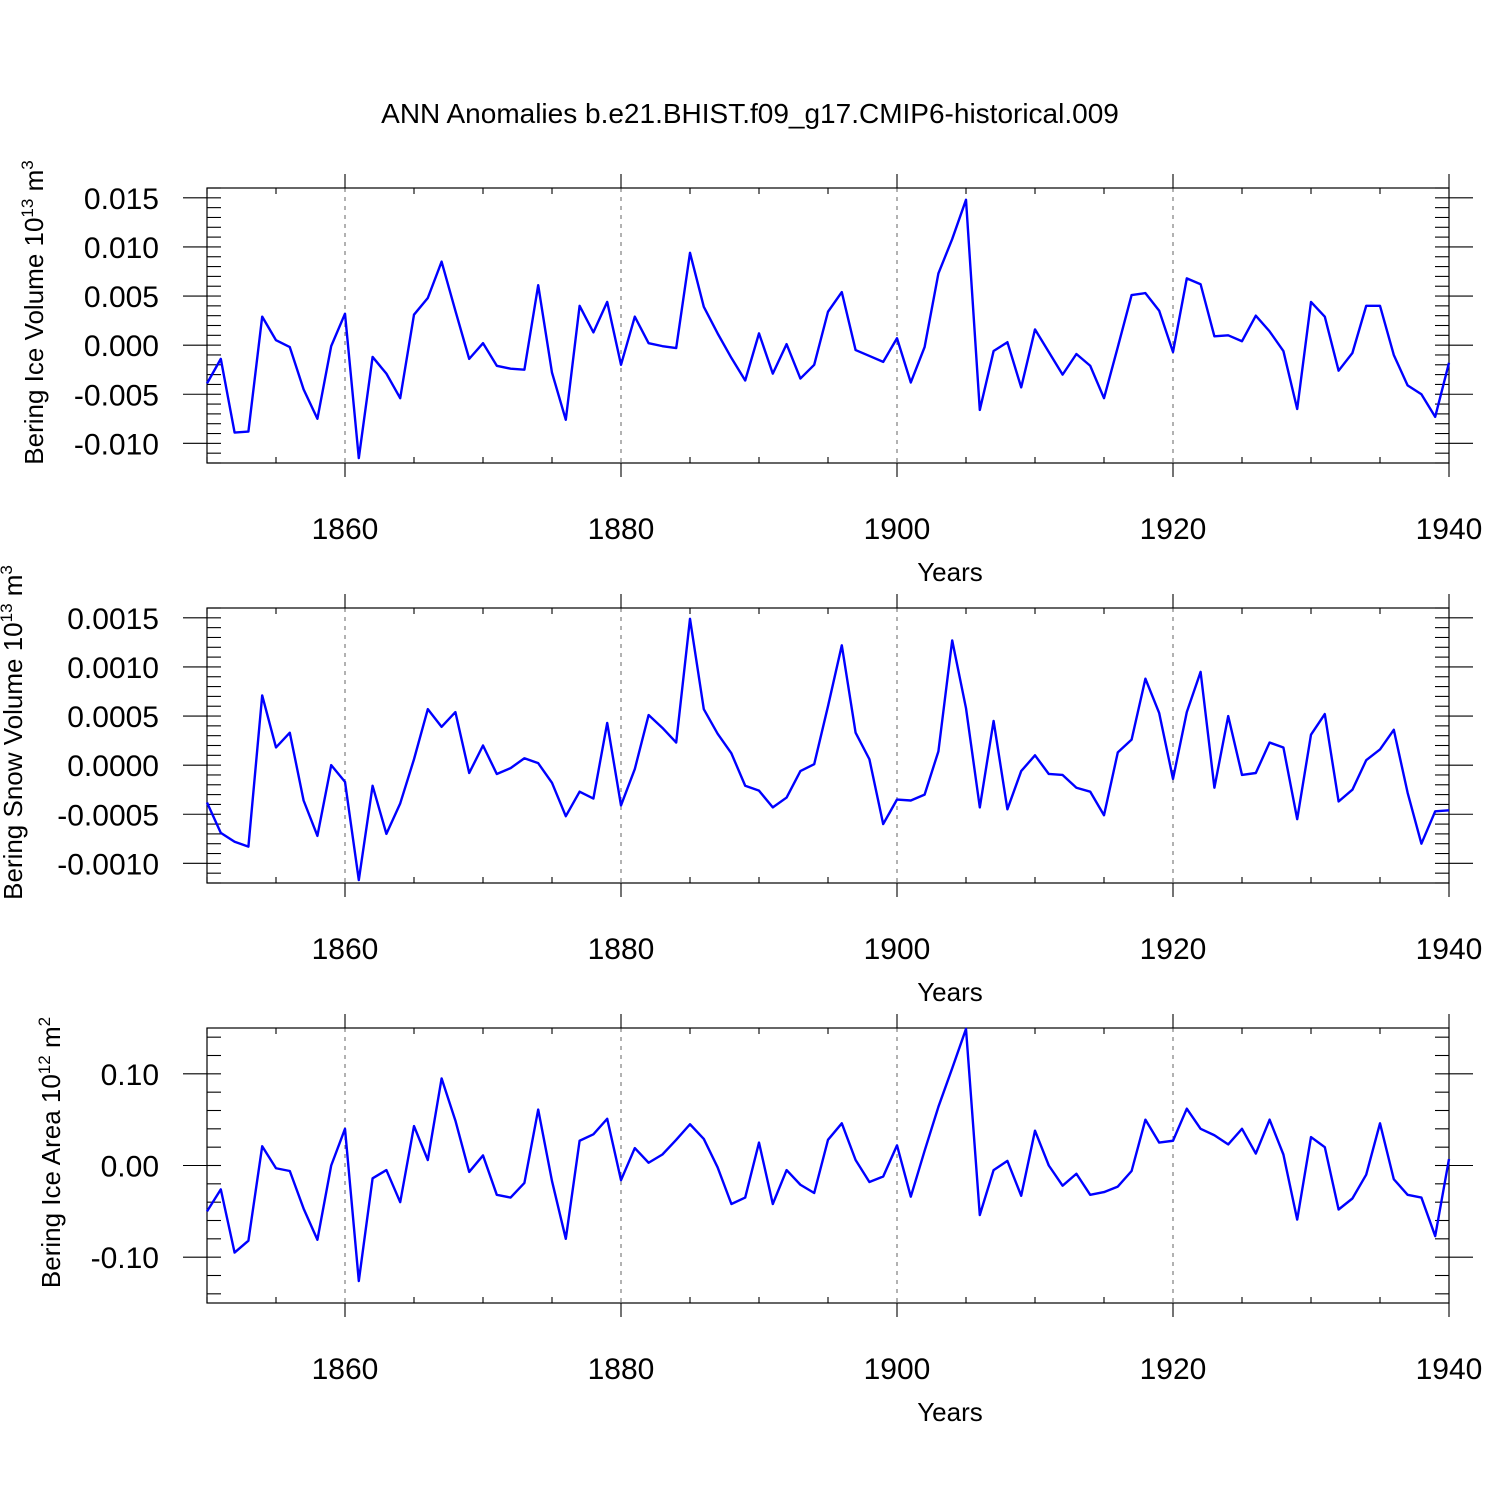  Describe the element at coordinates (116, 444) in the screenshot. I see `y-tick-label: -0.010` at that location.